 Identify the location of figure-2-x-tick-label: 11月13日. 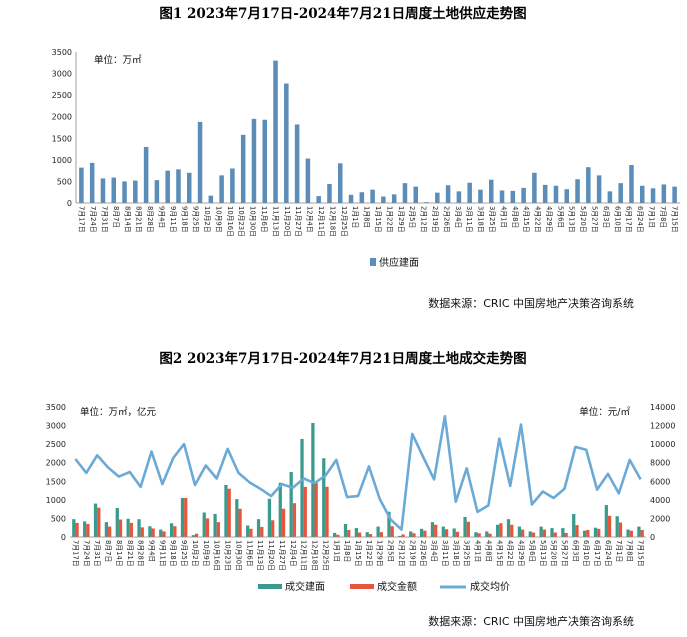
(260, 555).